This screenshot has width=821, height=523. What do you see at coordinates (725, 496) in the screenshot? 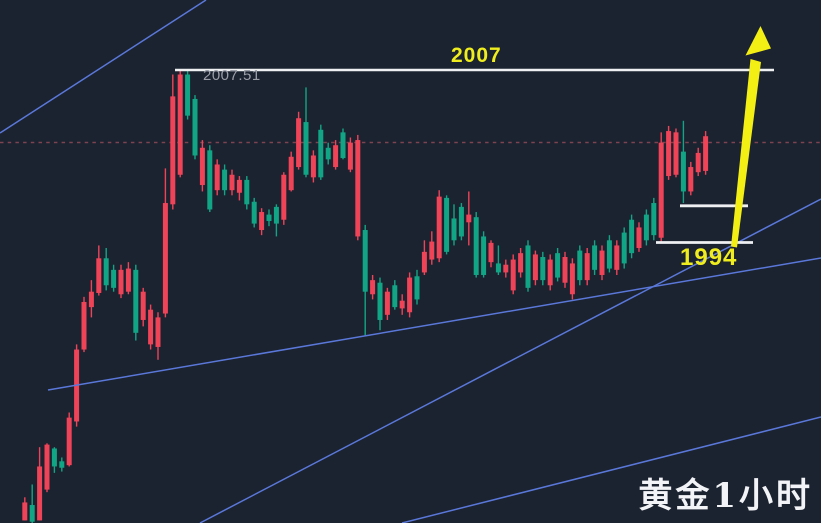
I see `watermark-title: 黄金1小时` at bounding box center [725, 496].